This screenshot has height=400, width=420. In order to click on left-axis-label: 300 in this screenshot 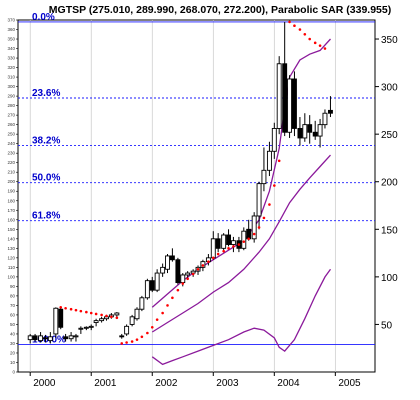, I will do `click(11, 86)`.